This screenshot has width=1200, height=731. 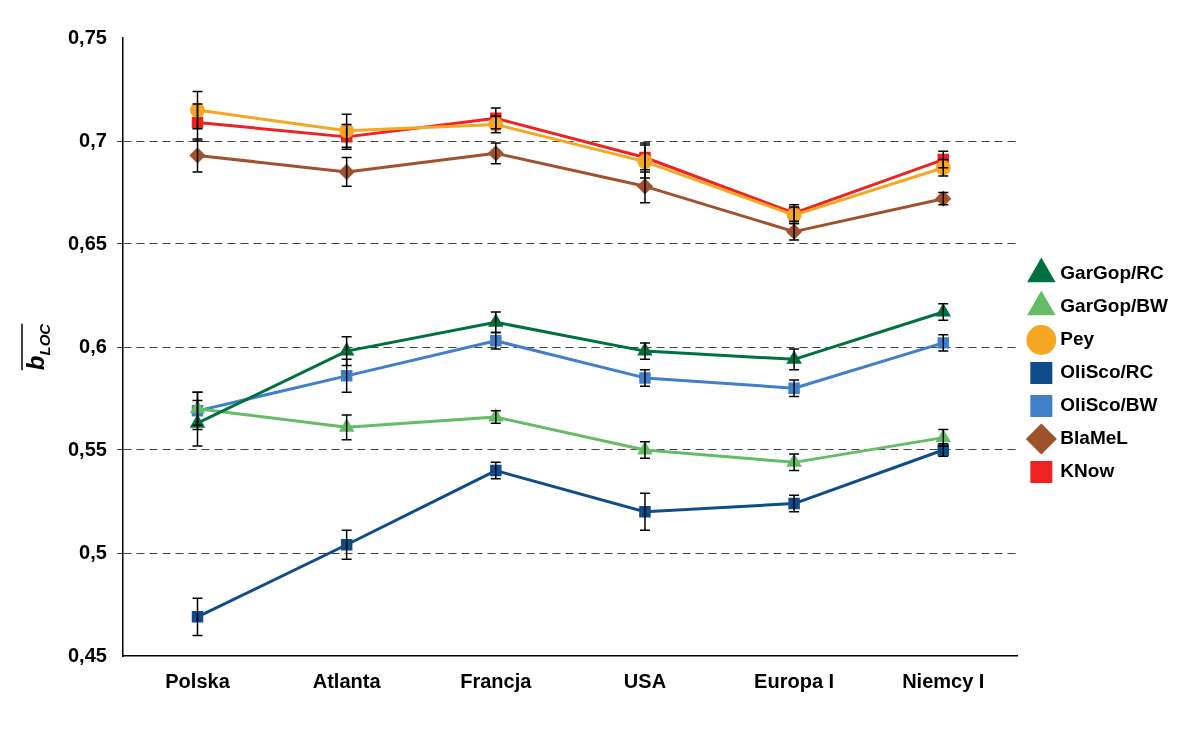 I want to click on legend-label: KNow, so click(x=1087, y=471).